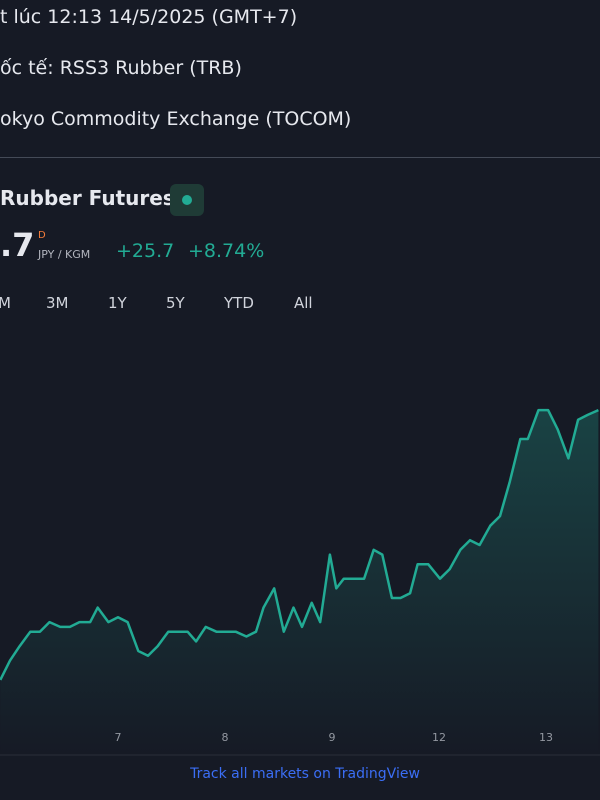  Describe the element at coordinates (187, 200) in the screenshot. I see `status-badge` at that location.